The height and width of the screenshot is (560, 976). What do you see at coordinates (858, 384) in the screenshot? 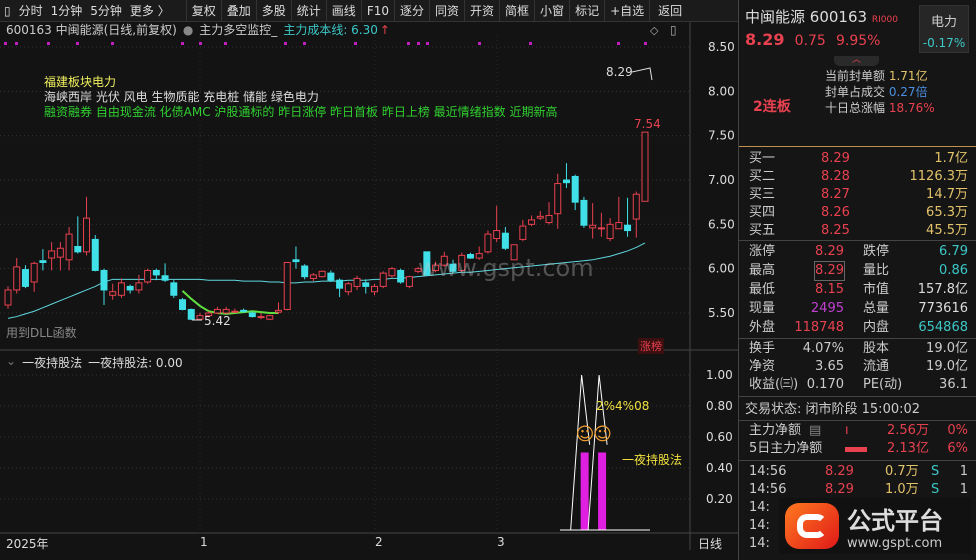
I see `stat-row: 收益(㈢) 0.170 PE(动) 36.1` at bounding box center [858, 384].